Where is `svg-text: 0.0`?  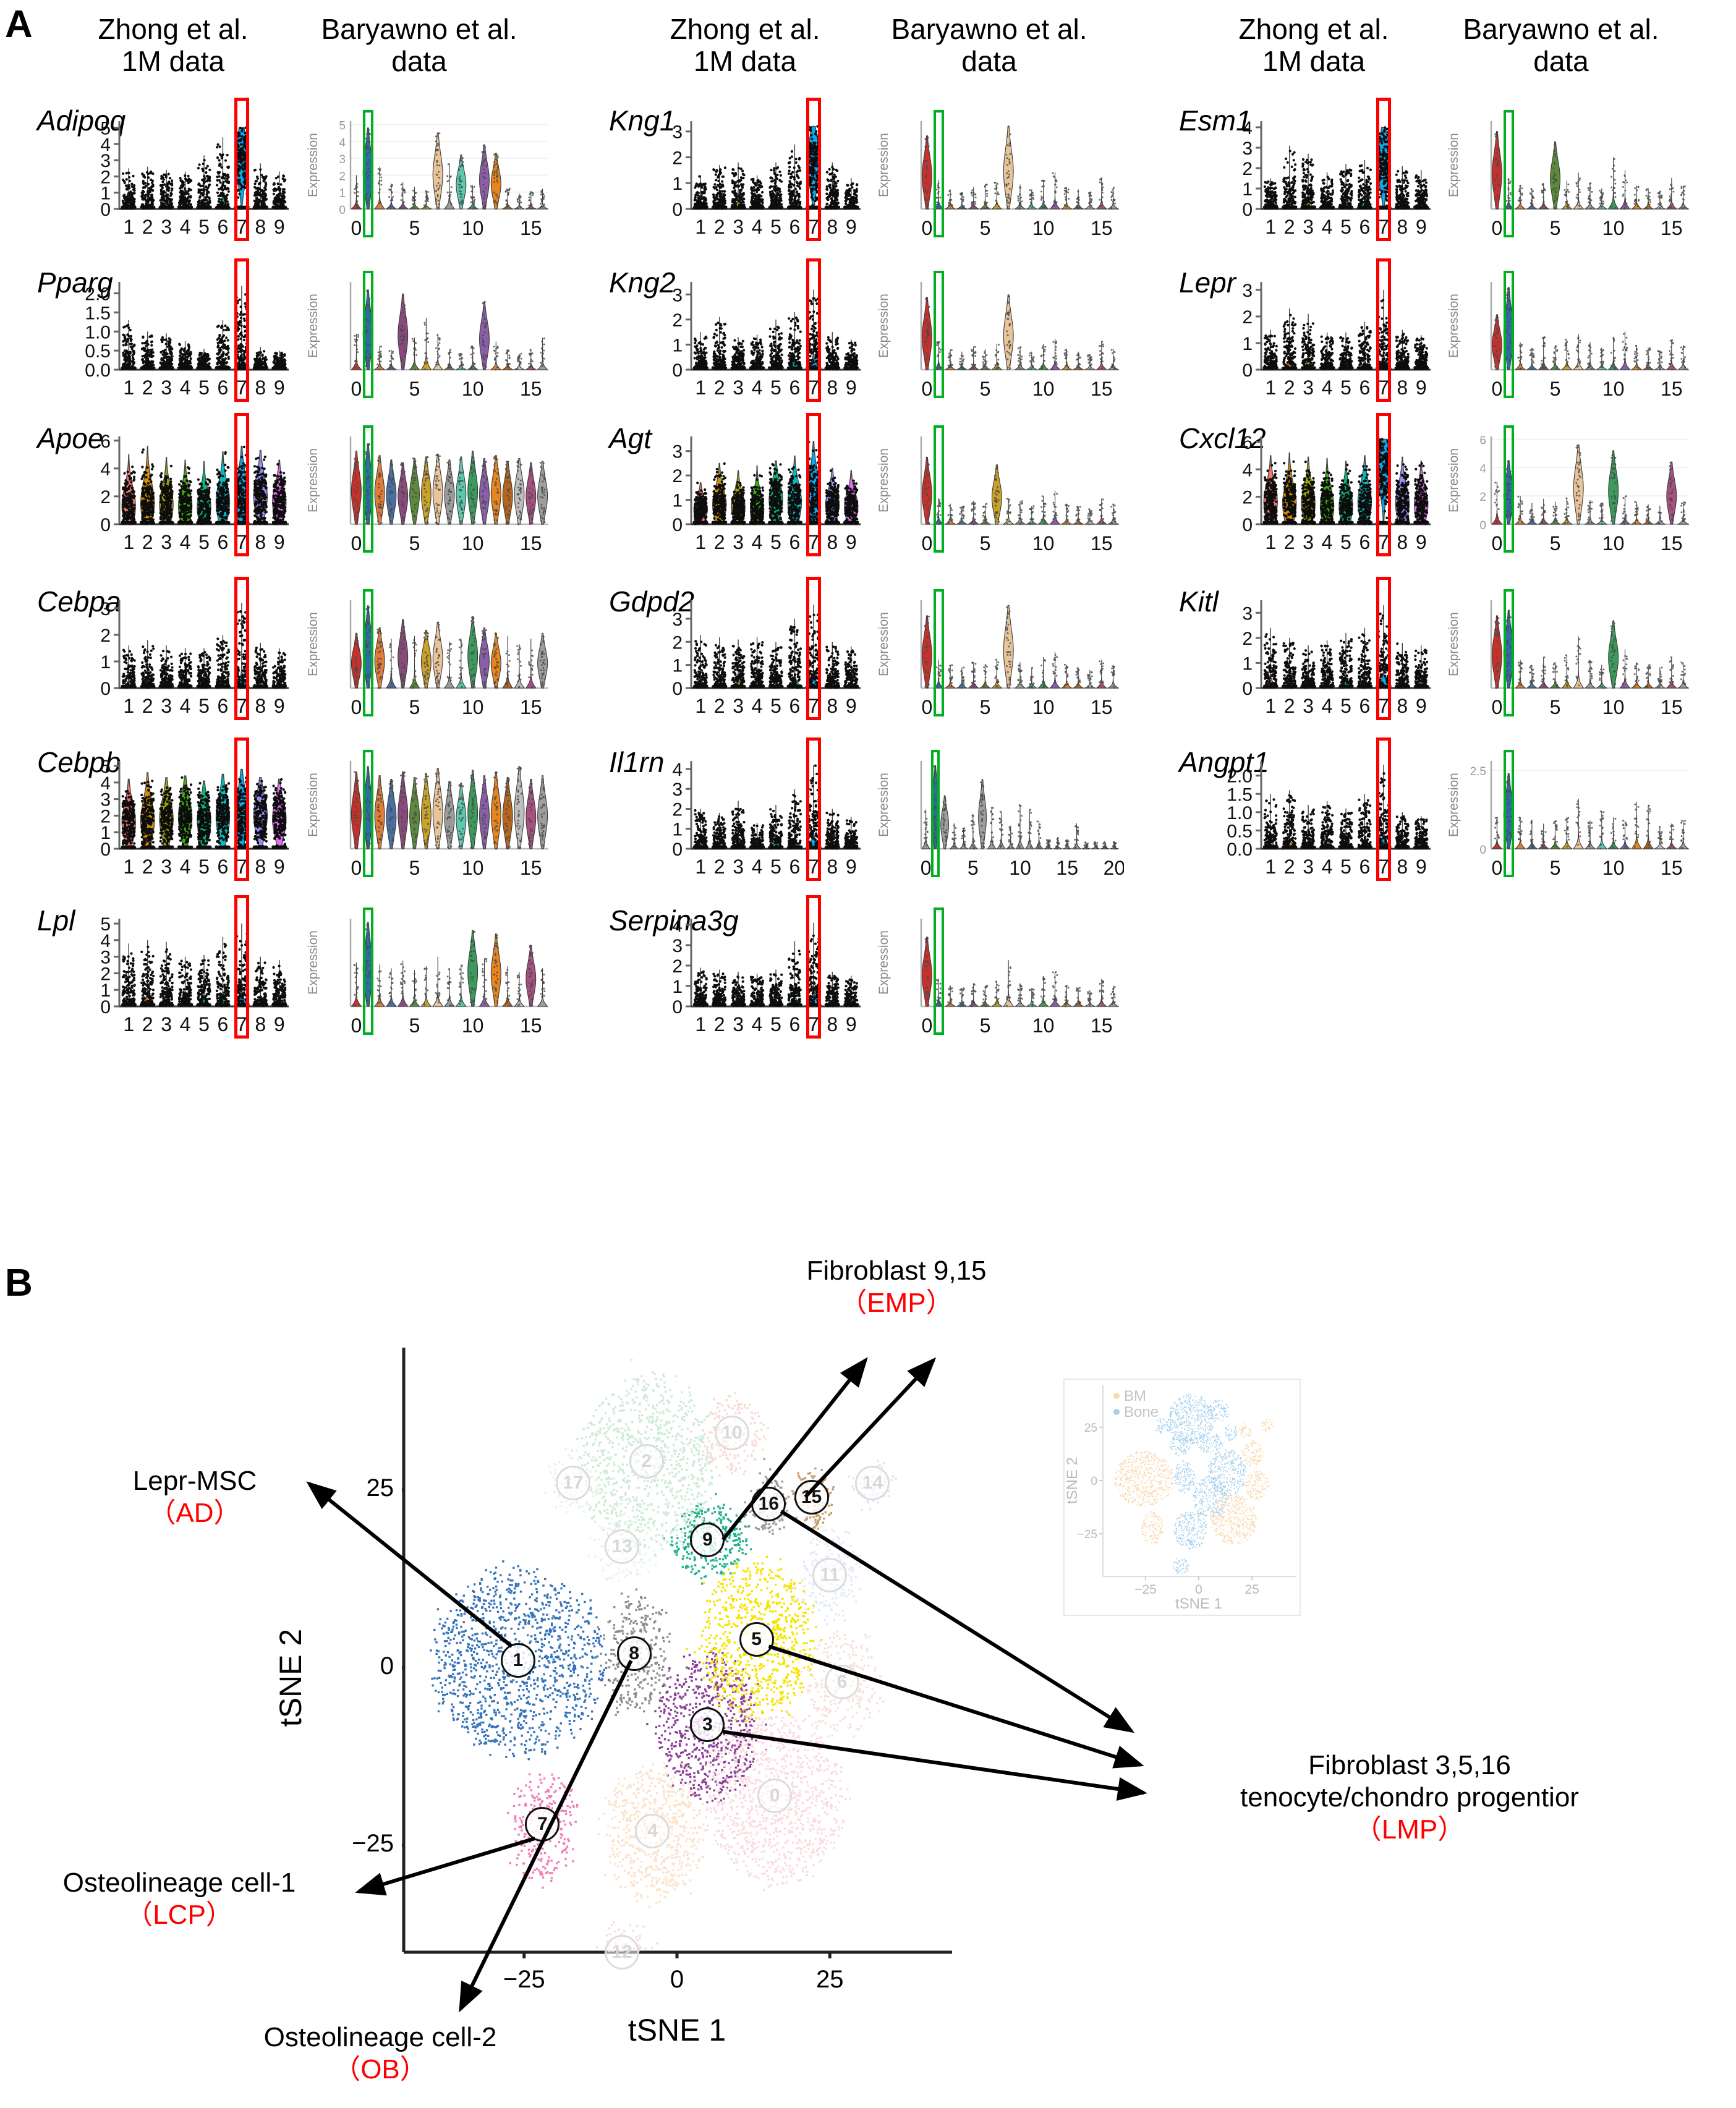
svg-text: 0.0 is located at coordinates (98, 370).